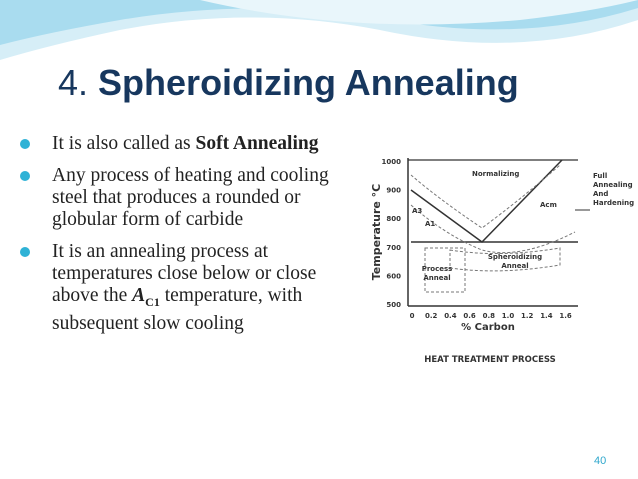 The width and height of the screenshot is (638, 479). I want to click on y-tick-label: 900, so click(393, 191).